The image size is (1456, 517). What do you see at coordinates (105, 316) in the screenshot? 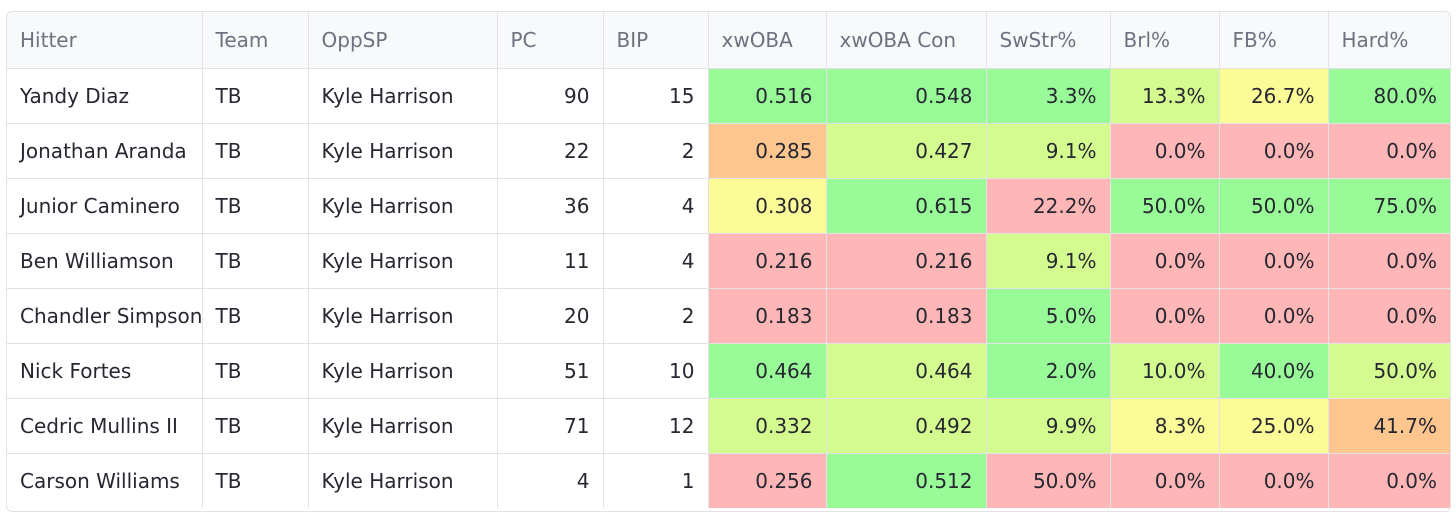
I see `cell-hitter: Chandler Simpson` at bounding box center [105, 316].